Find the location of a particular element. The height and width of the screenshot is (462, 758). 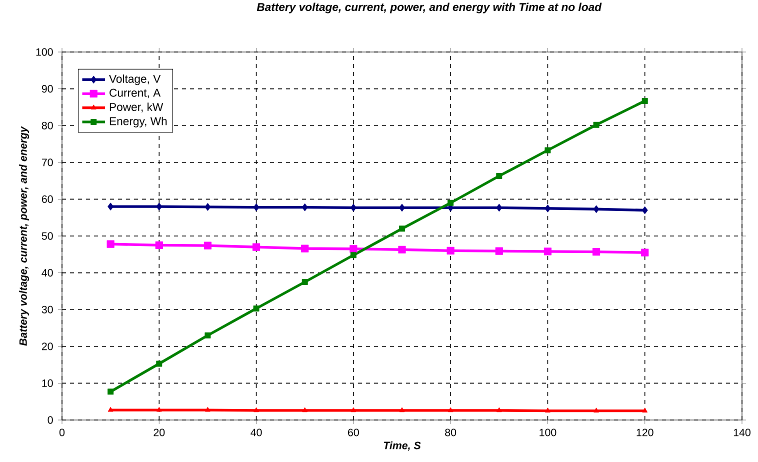

chart-title: Battery voltage, current, power, and energy with Time at no load is located at coordinates (429, 8).